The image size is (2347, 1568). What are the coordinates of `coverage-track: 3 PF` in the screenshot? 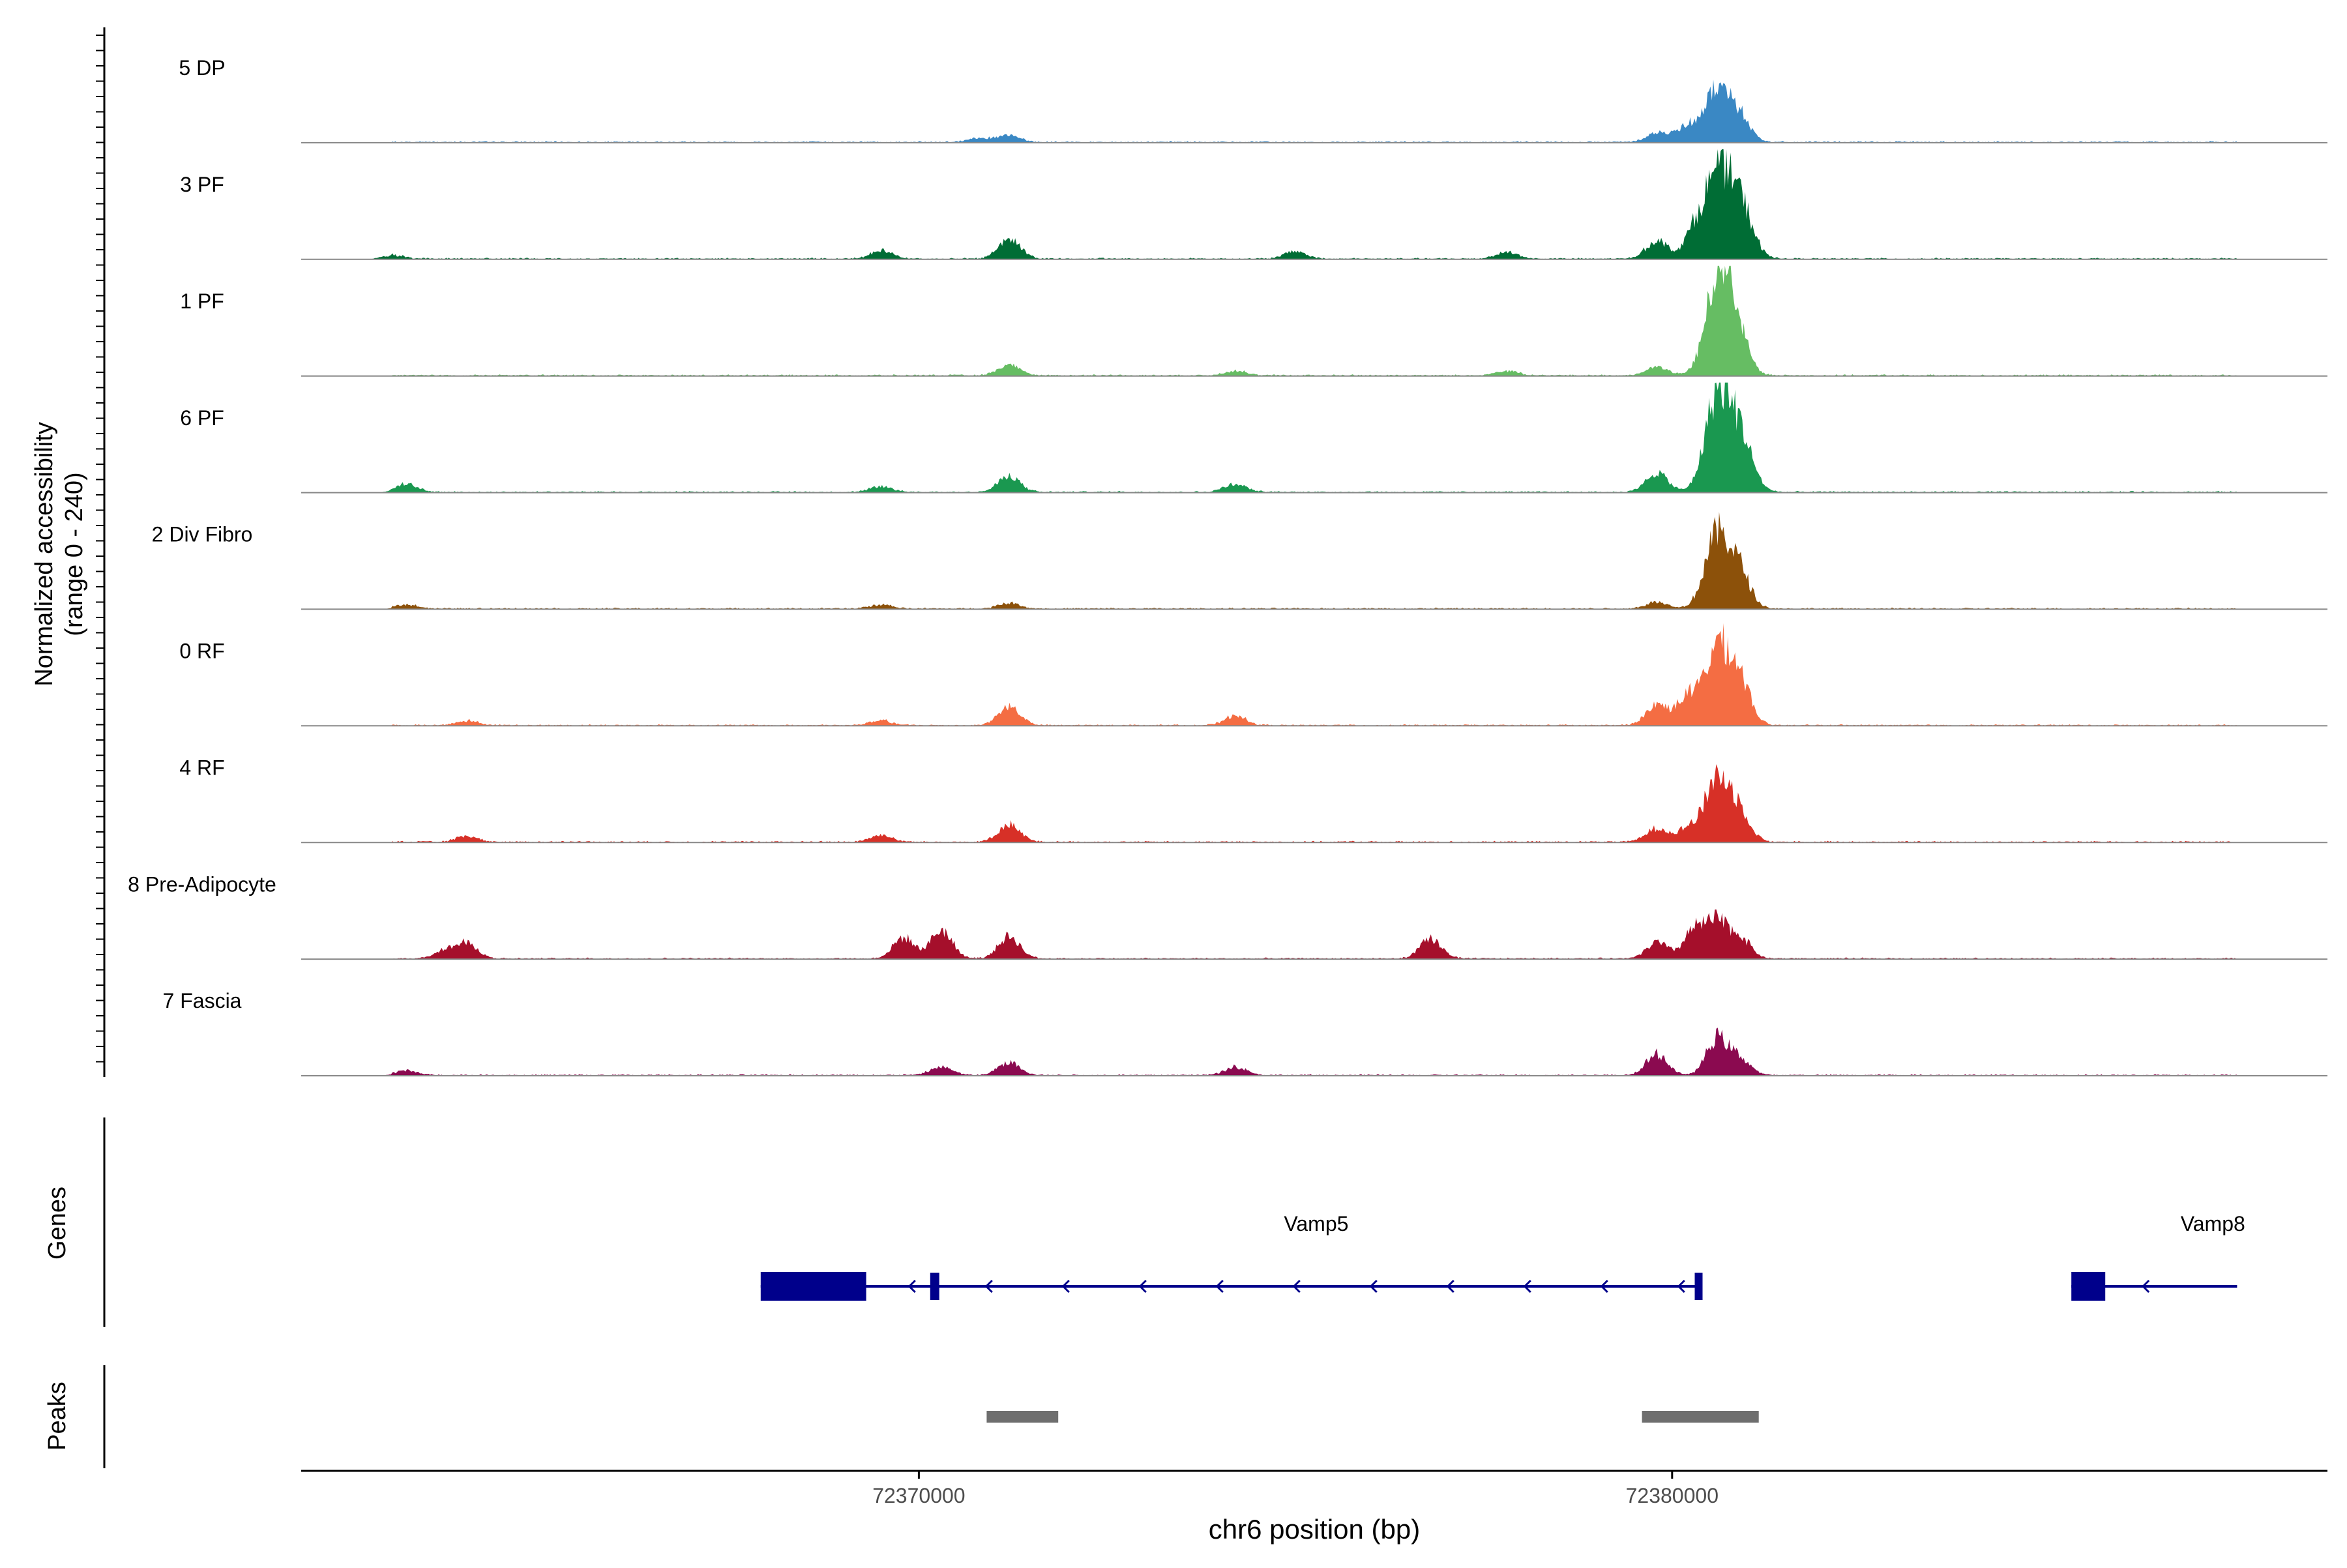 It's located at (1253, 205).